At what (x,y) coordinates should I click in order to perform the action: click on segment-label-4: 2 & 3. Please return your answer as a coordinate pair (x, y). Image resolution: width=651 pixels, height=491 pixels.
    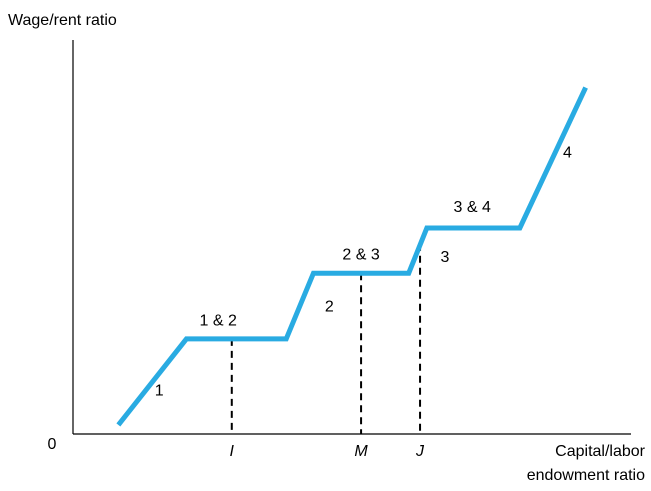
    Looking at the image, I should click on (360, 255).